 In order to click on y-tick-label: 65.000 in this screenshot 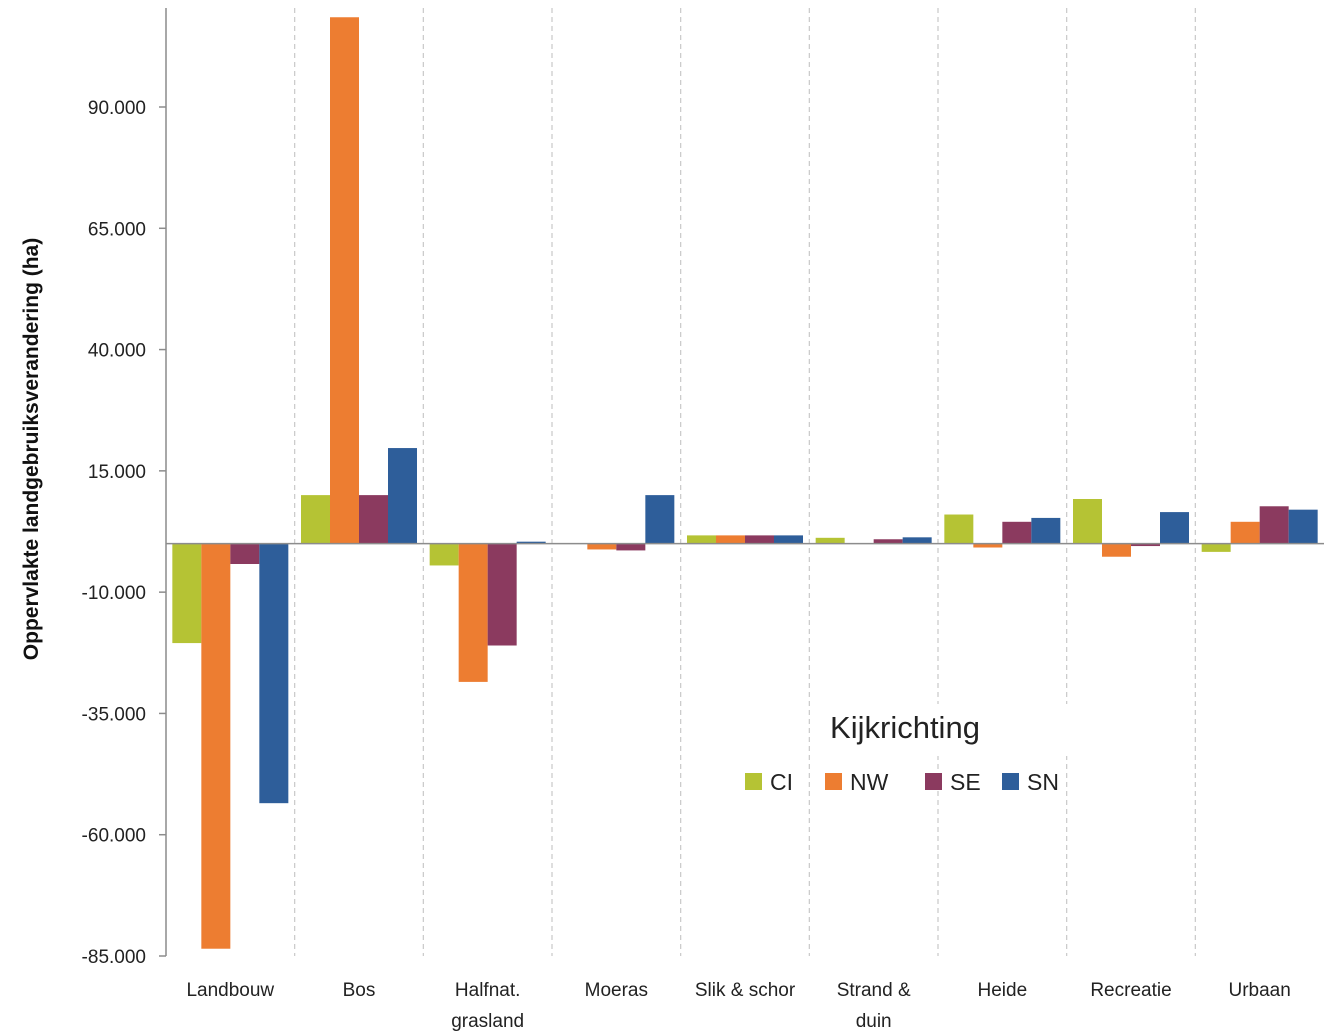, I will do `click(117, 229)`.